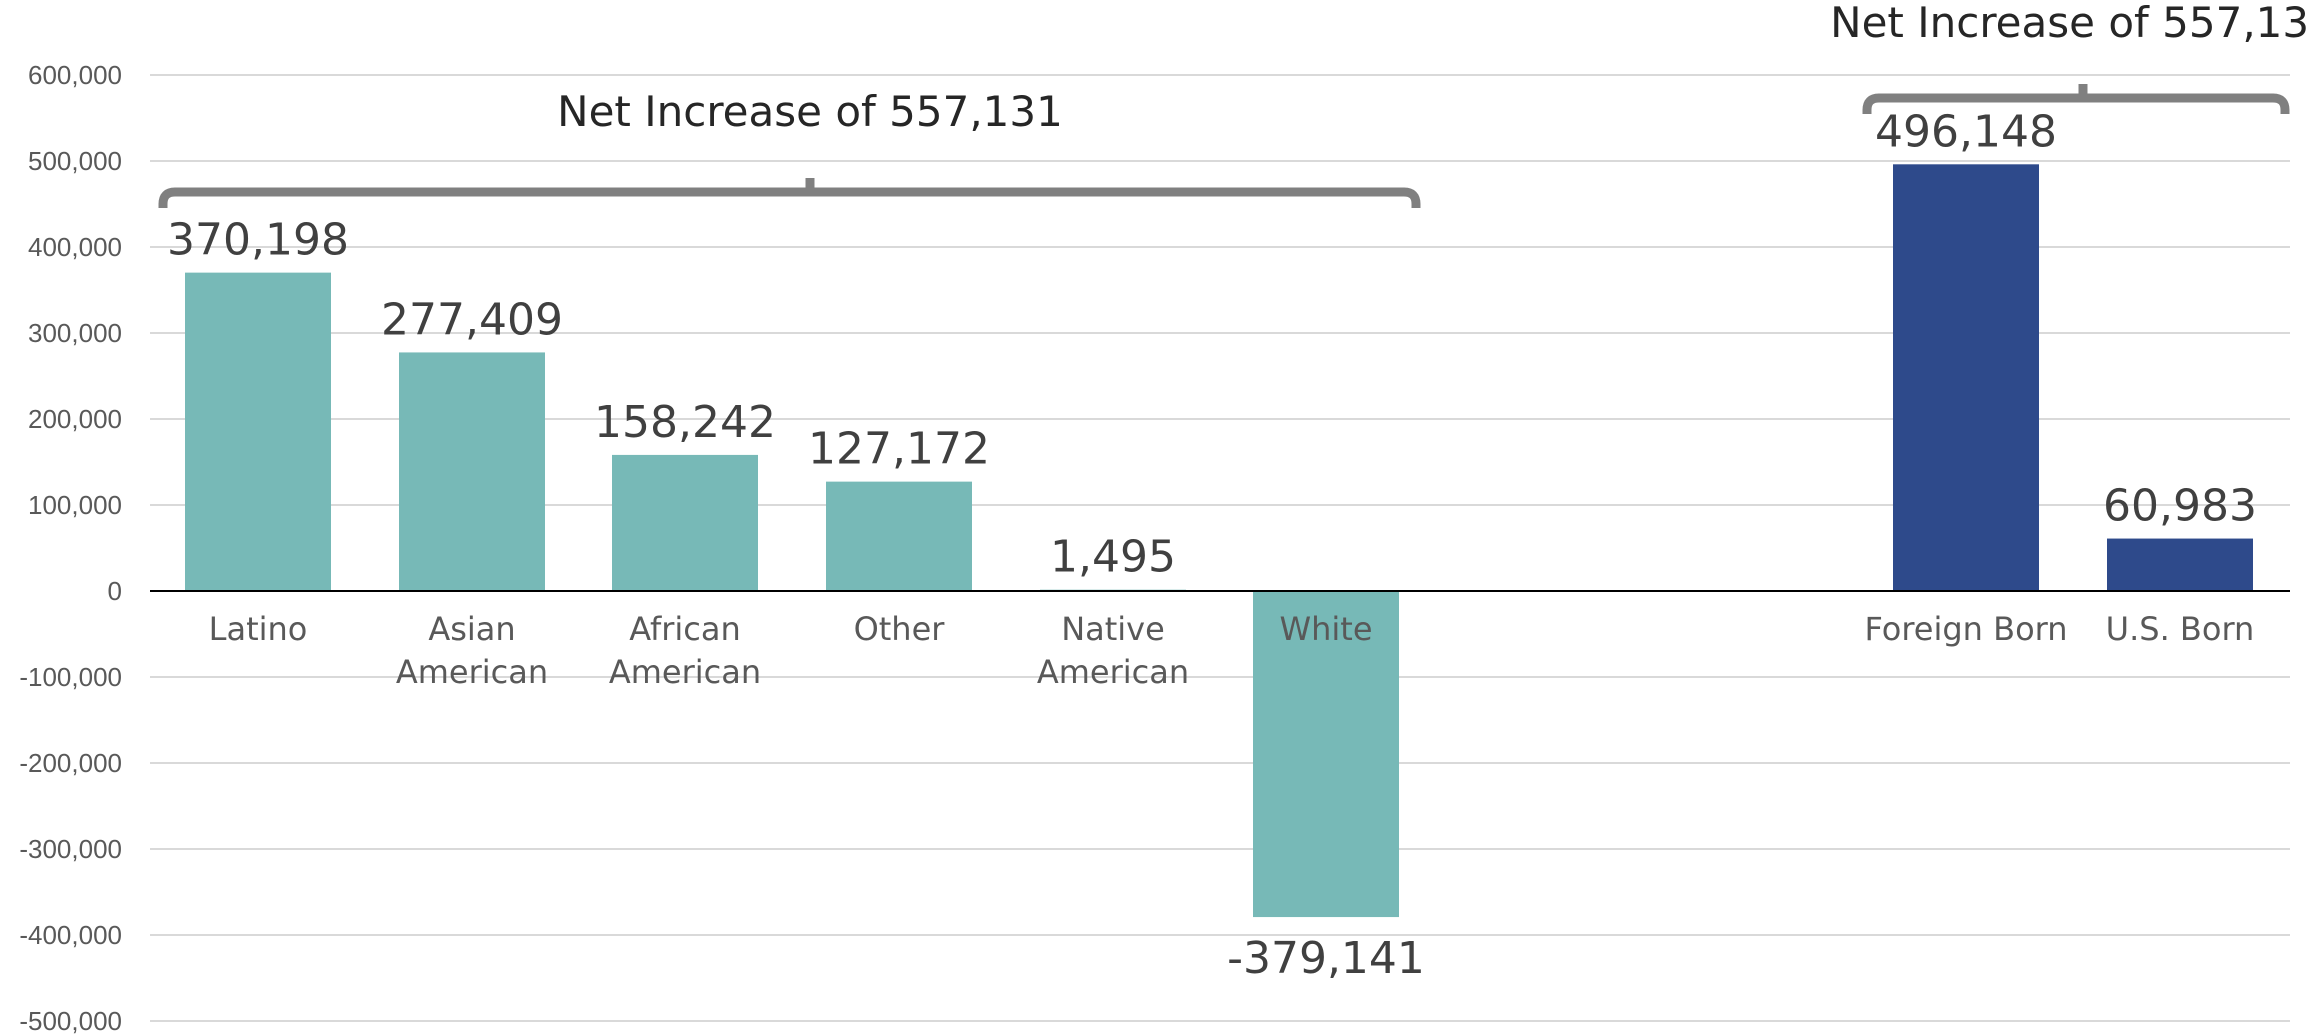 This screenshot has width=2313, height=1034. Describe the element at coordinates (472, 650) in the screenshot. I see `category-label: Asian American` at that location.